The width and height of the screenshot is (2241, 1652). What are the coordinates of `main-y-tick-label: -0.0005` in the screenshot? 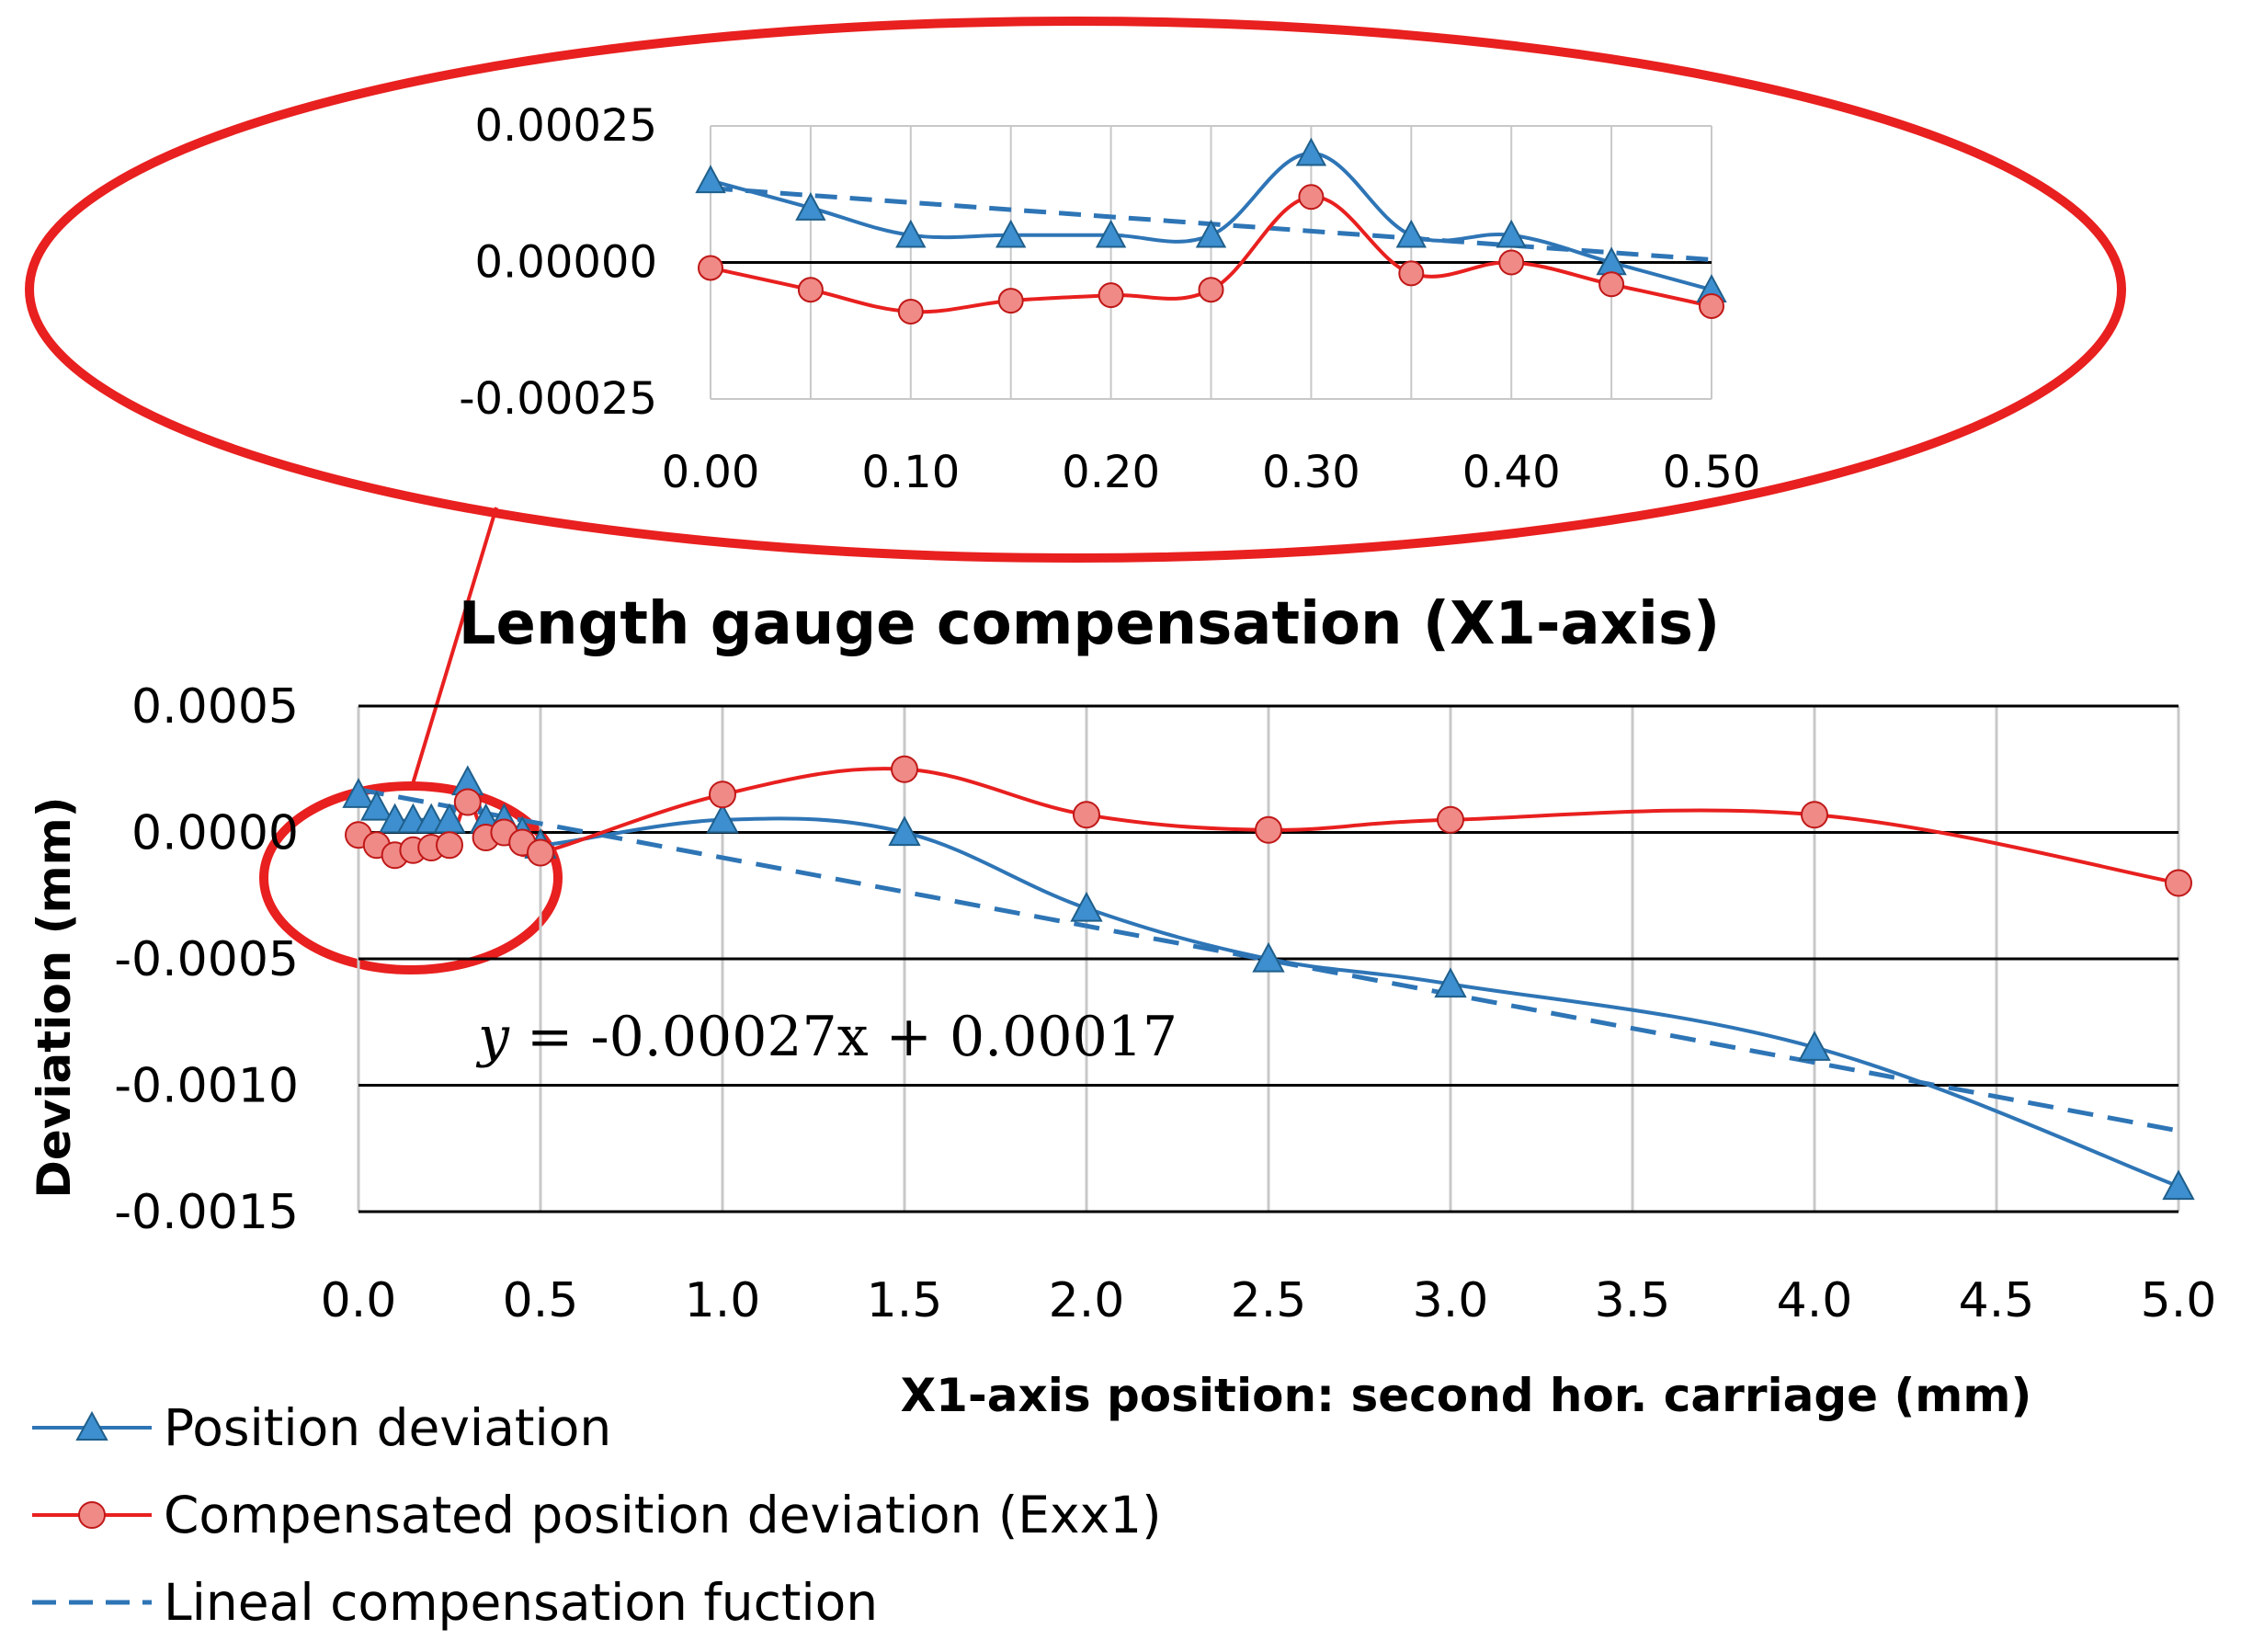 It's located at (206, 959).